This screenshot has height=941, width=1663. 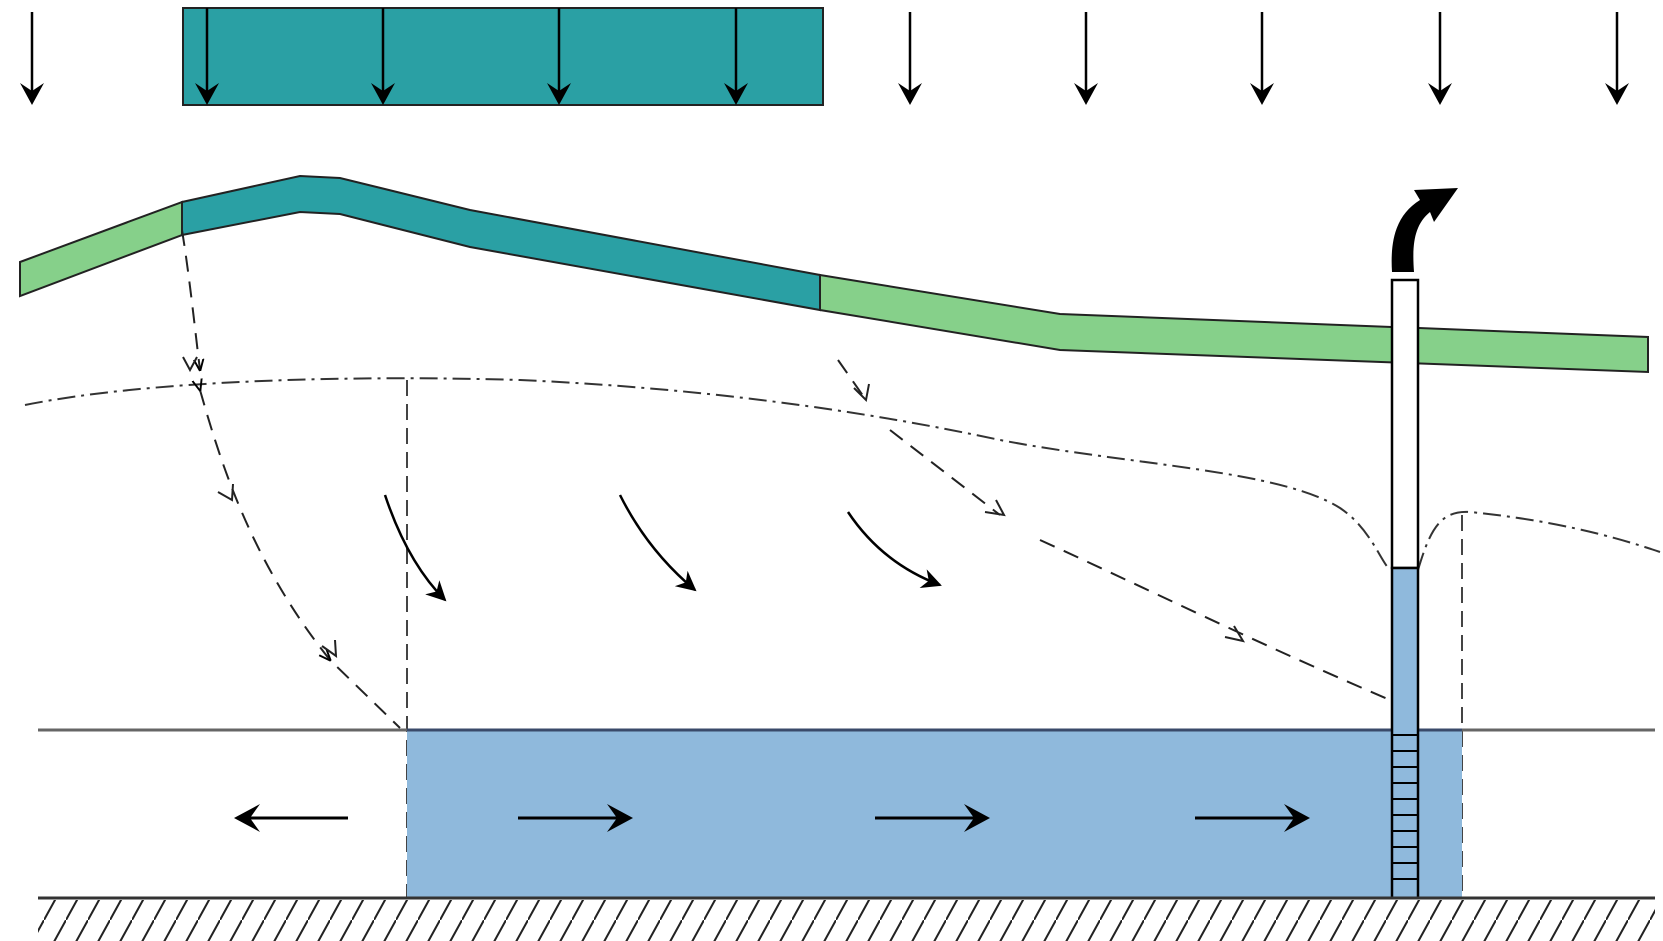 I want to click on recharge-flow-arrows, so click(x=662, y=548).